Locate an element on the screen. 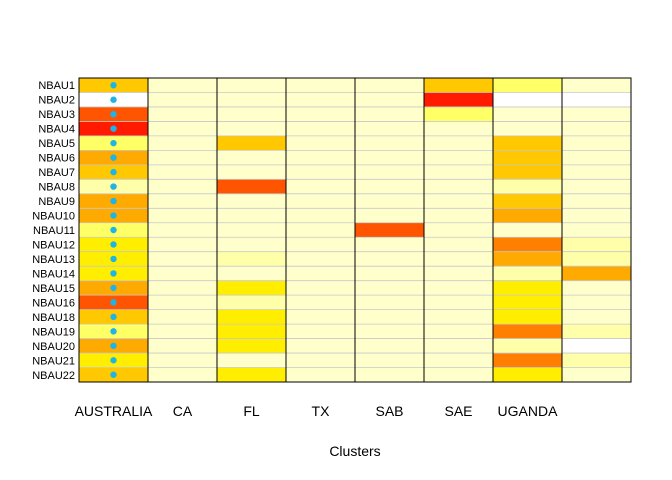  row-label: NBAU19 is located at coordinates (53, 332).